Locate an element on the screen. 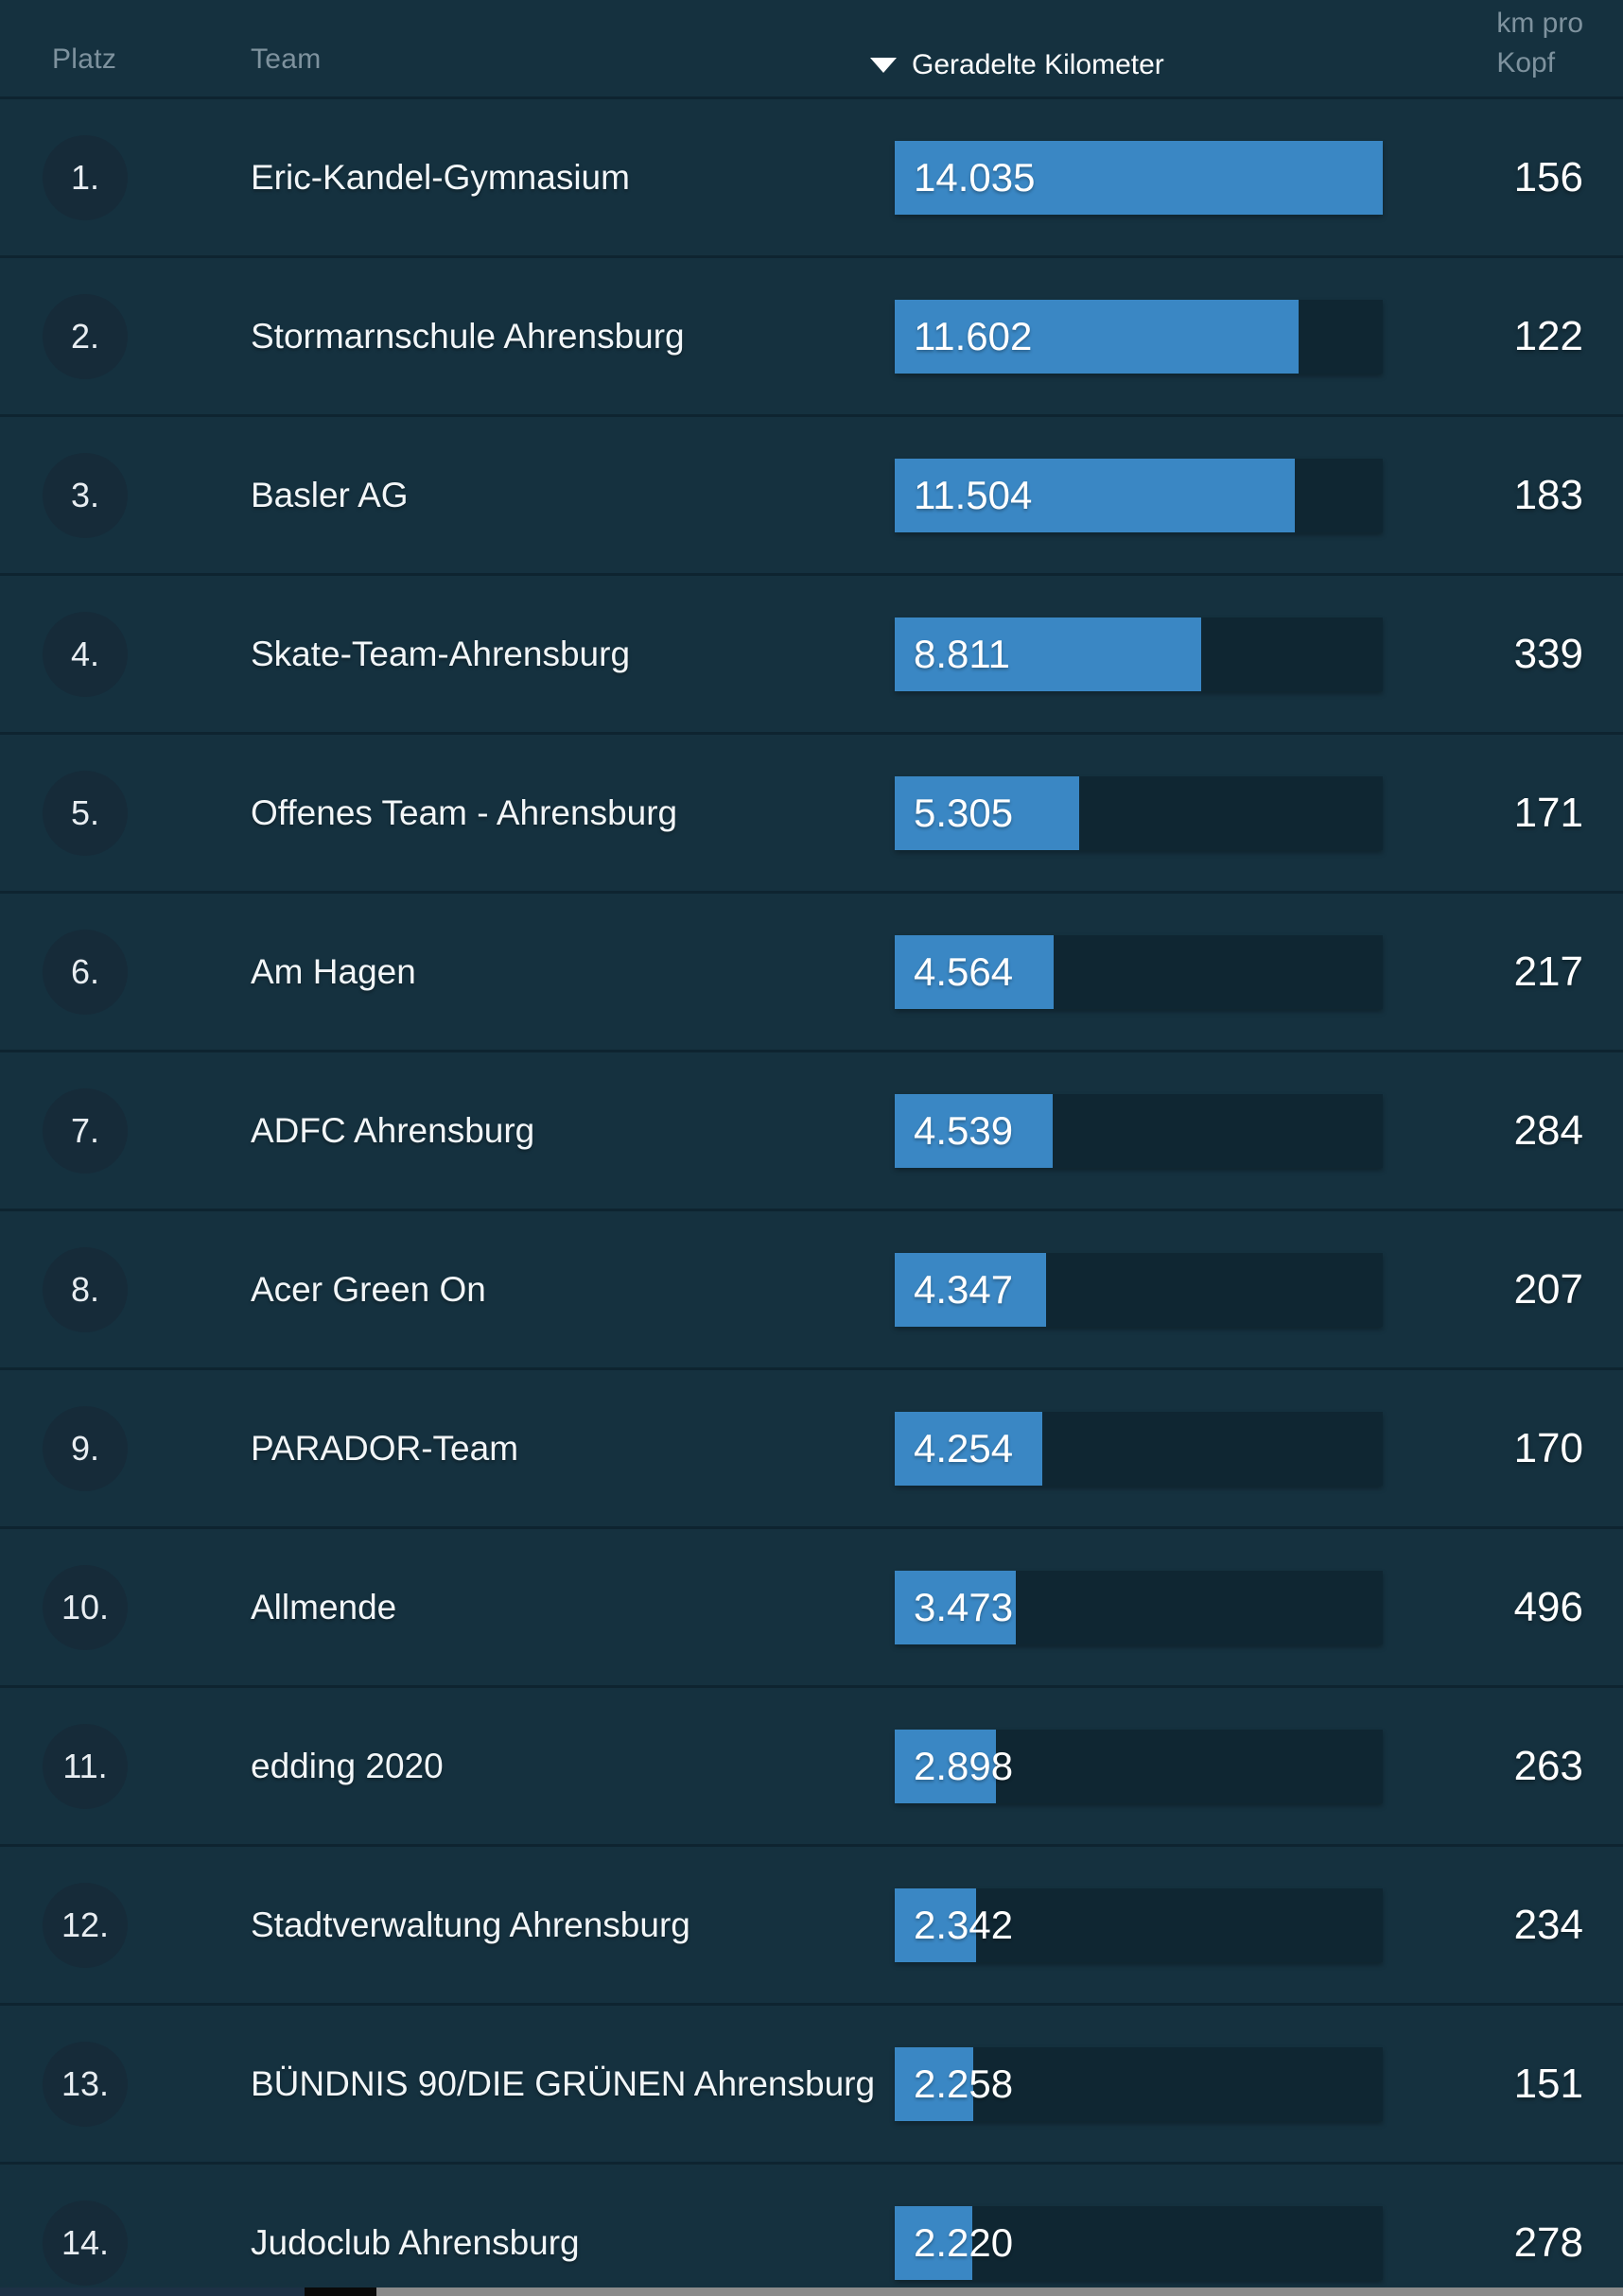 This screenshot has height=2296, width=1623. rank-badge: 1. is located at coordinates (86, 177).